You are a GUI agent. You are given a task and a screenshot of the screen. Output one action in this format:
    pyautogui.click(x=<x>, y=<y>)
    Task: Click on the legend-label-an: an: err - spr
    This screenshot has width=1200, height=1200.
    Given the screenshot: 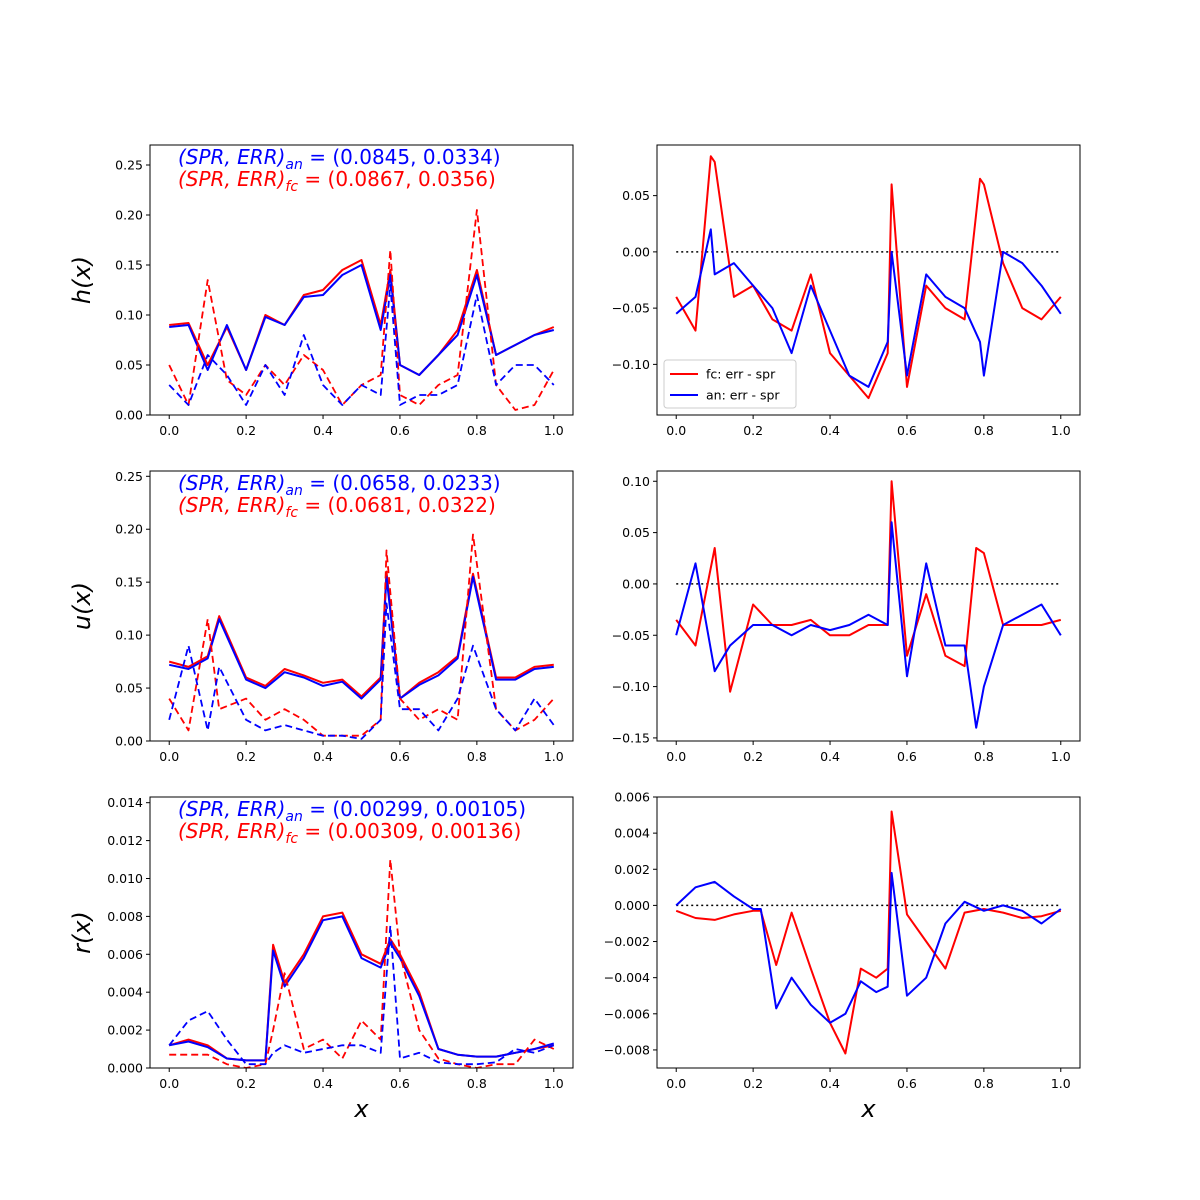 What is the action you would take?
    pyautogui.click(x=743, y=395)
    